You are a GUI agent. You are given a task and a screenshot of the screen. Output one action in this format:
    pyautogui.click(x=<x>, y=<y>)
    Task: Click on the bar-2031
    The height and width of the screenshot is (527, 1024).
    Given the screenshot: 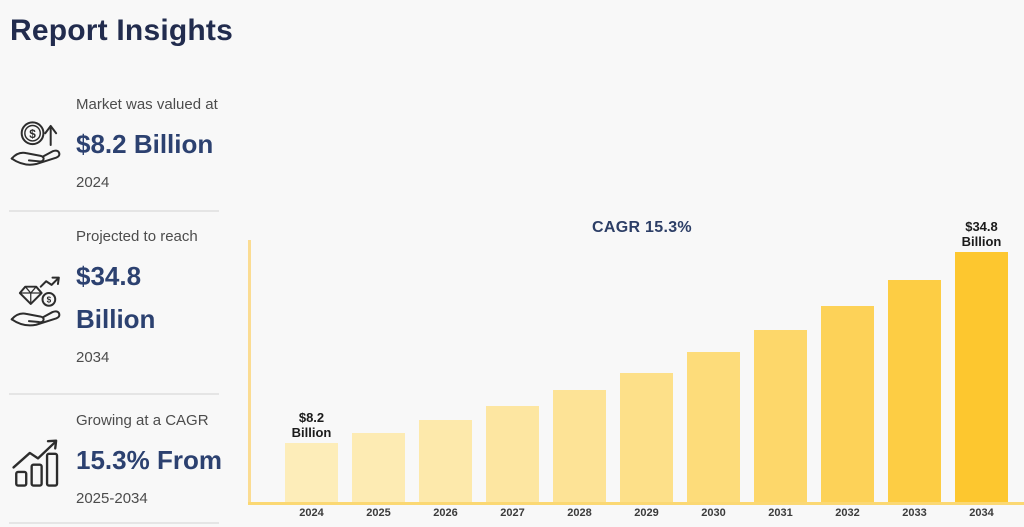 What is the action you would take?
    pyautogui.click(x=780, y=416)
    